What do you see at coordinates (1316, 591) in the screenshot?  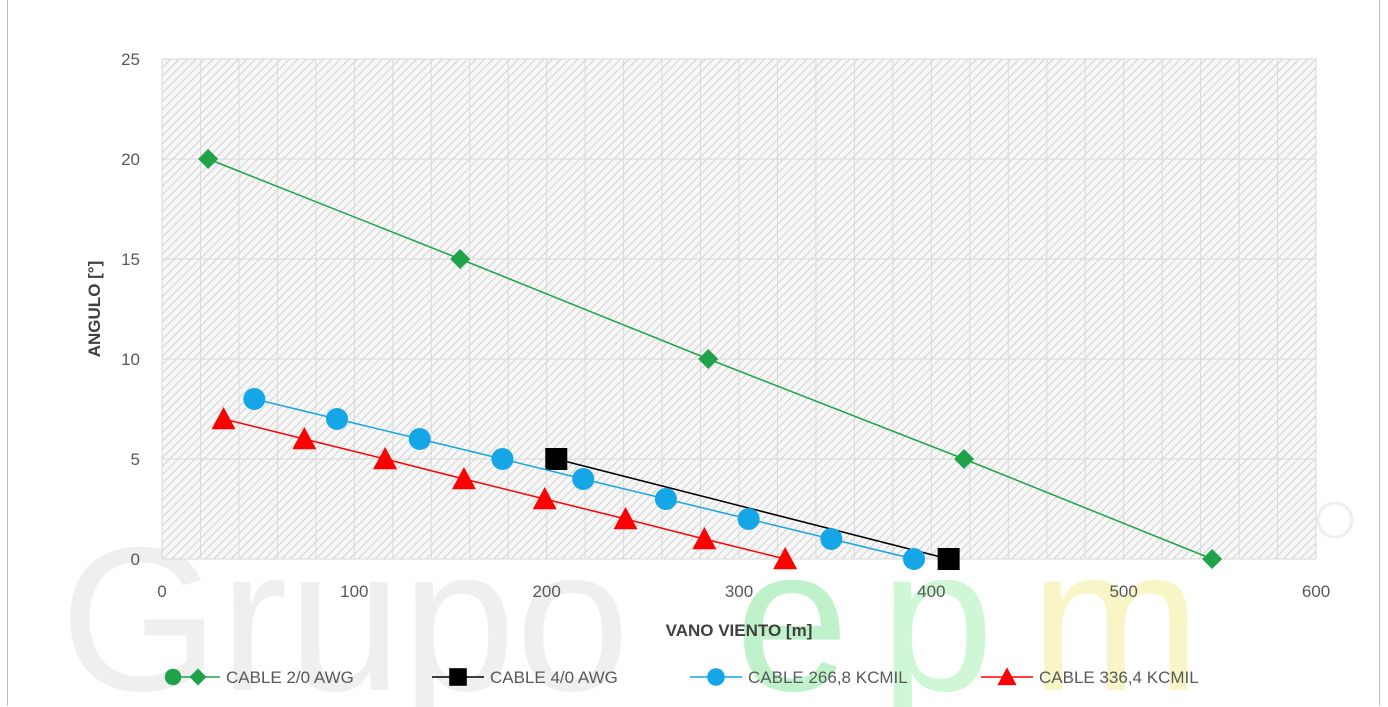 I see `x-tick-label: 600` at bounding box center [1316, 591].